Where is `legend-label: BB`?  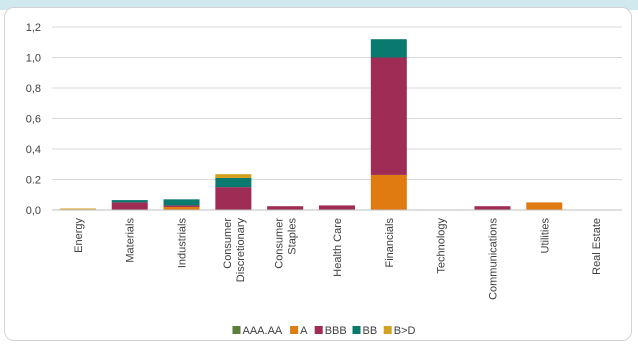
legend-label: BB is located at coordinates (370, 331).